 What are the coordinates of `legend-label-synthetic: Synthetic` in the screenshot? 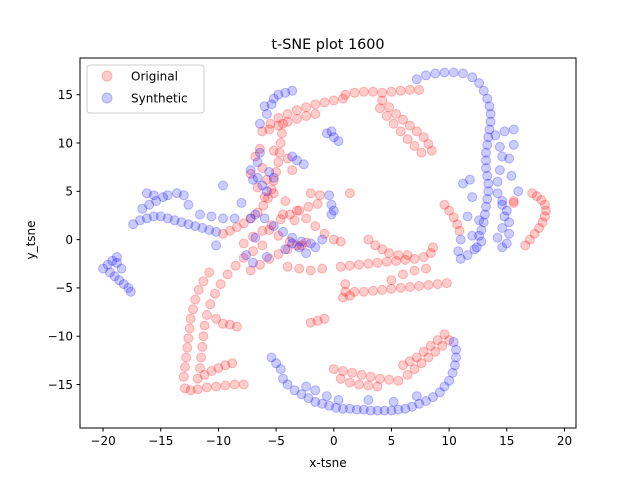 It's located at (159, 99).